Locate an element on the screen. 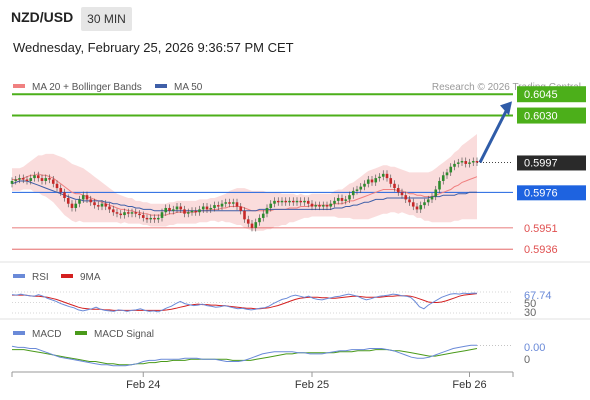 Image resolution: width=590 pixels, height=400 pixels. legend-label: 9MA is located at coordinates (90, 277).